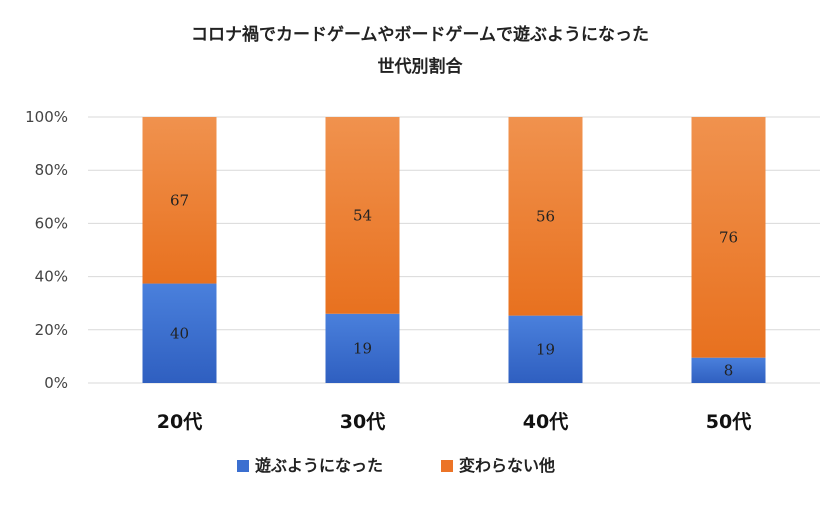 The height and width of the screenshot is (505, 840). What do you see at coordinates (362, 422) in the screenshot?
I see `x-tick-label: 30代` at bounding box center [362, 422].